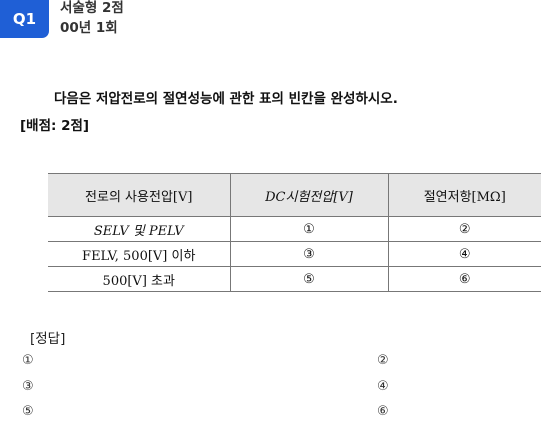  What do you see at coordinates (383, 360) in the screenshot?
I see `answer-item-2: ②` at bounding box center [383, 360].